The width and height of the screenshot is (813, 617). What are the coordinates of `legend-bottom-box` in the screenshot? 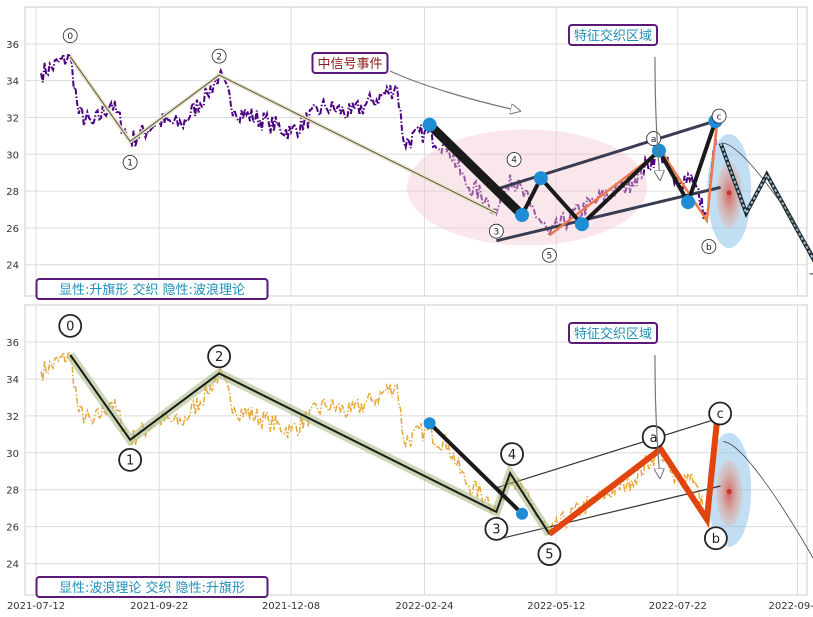 It's located at (152, 587).